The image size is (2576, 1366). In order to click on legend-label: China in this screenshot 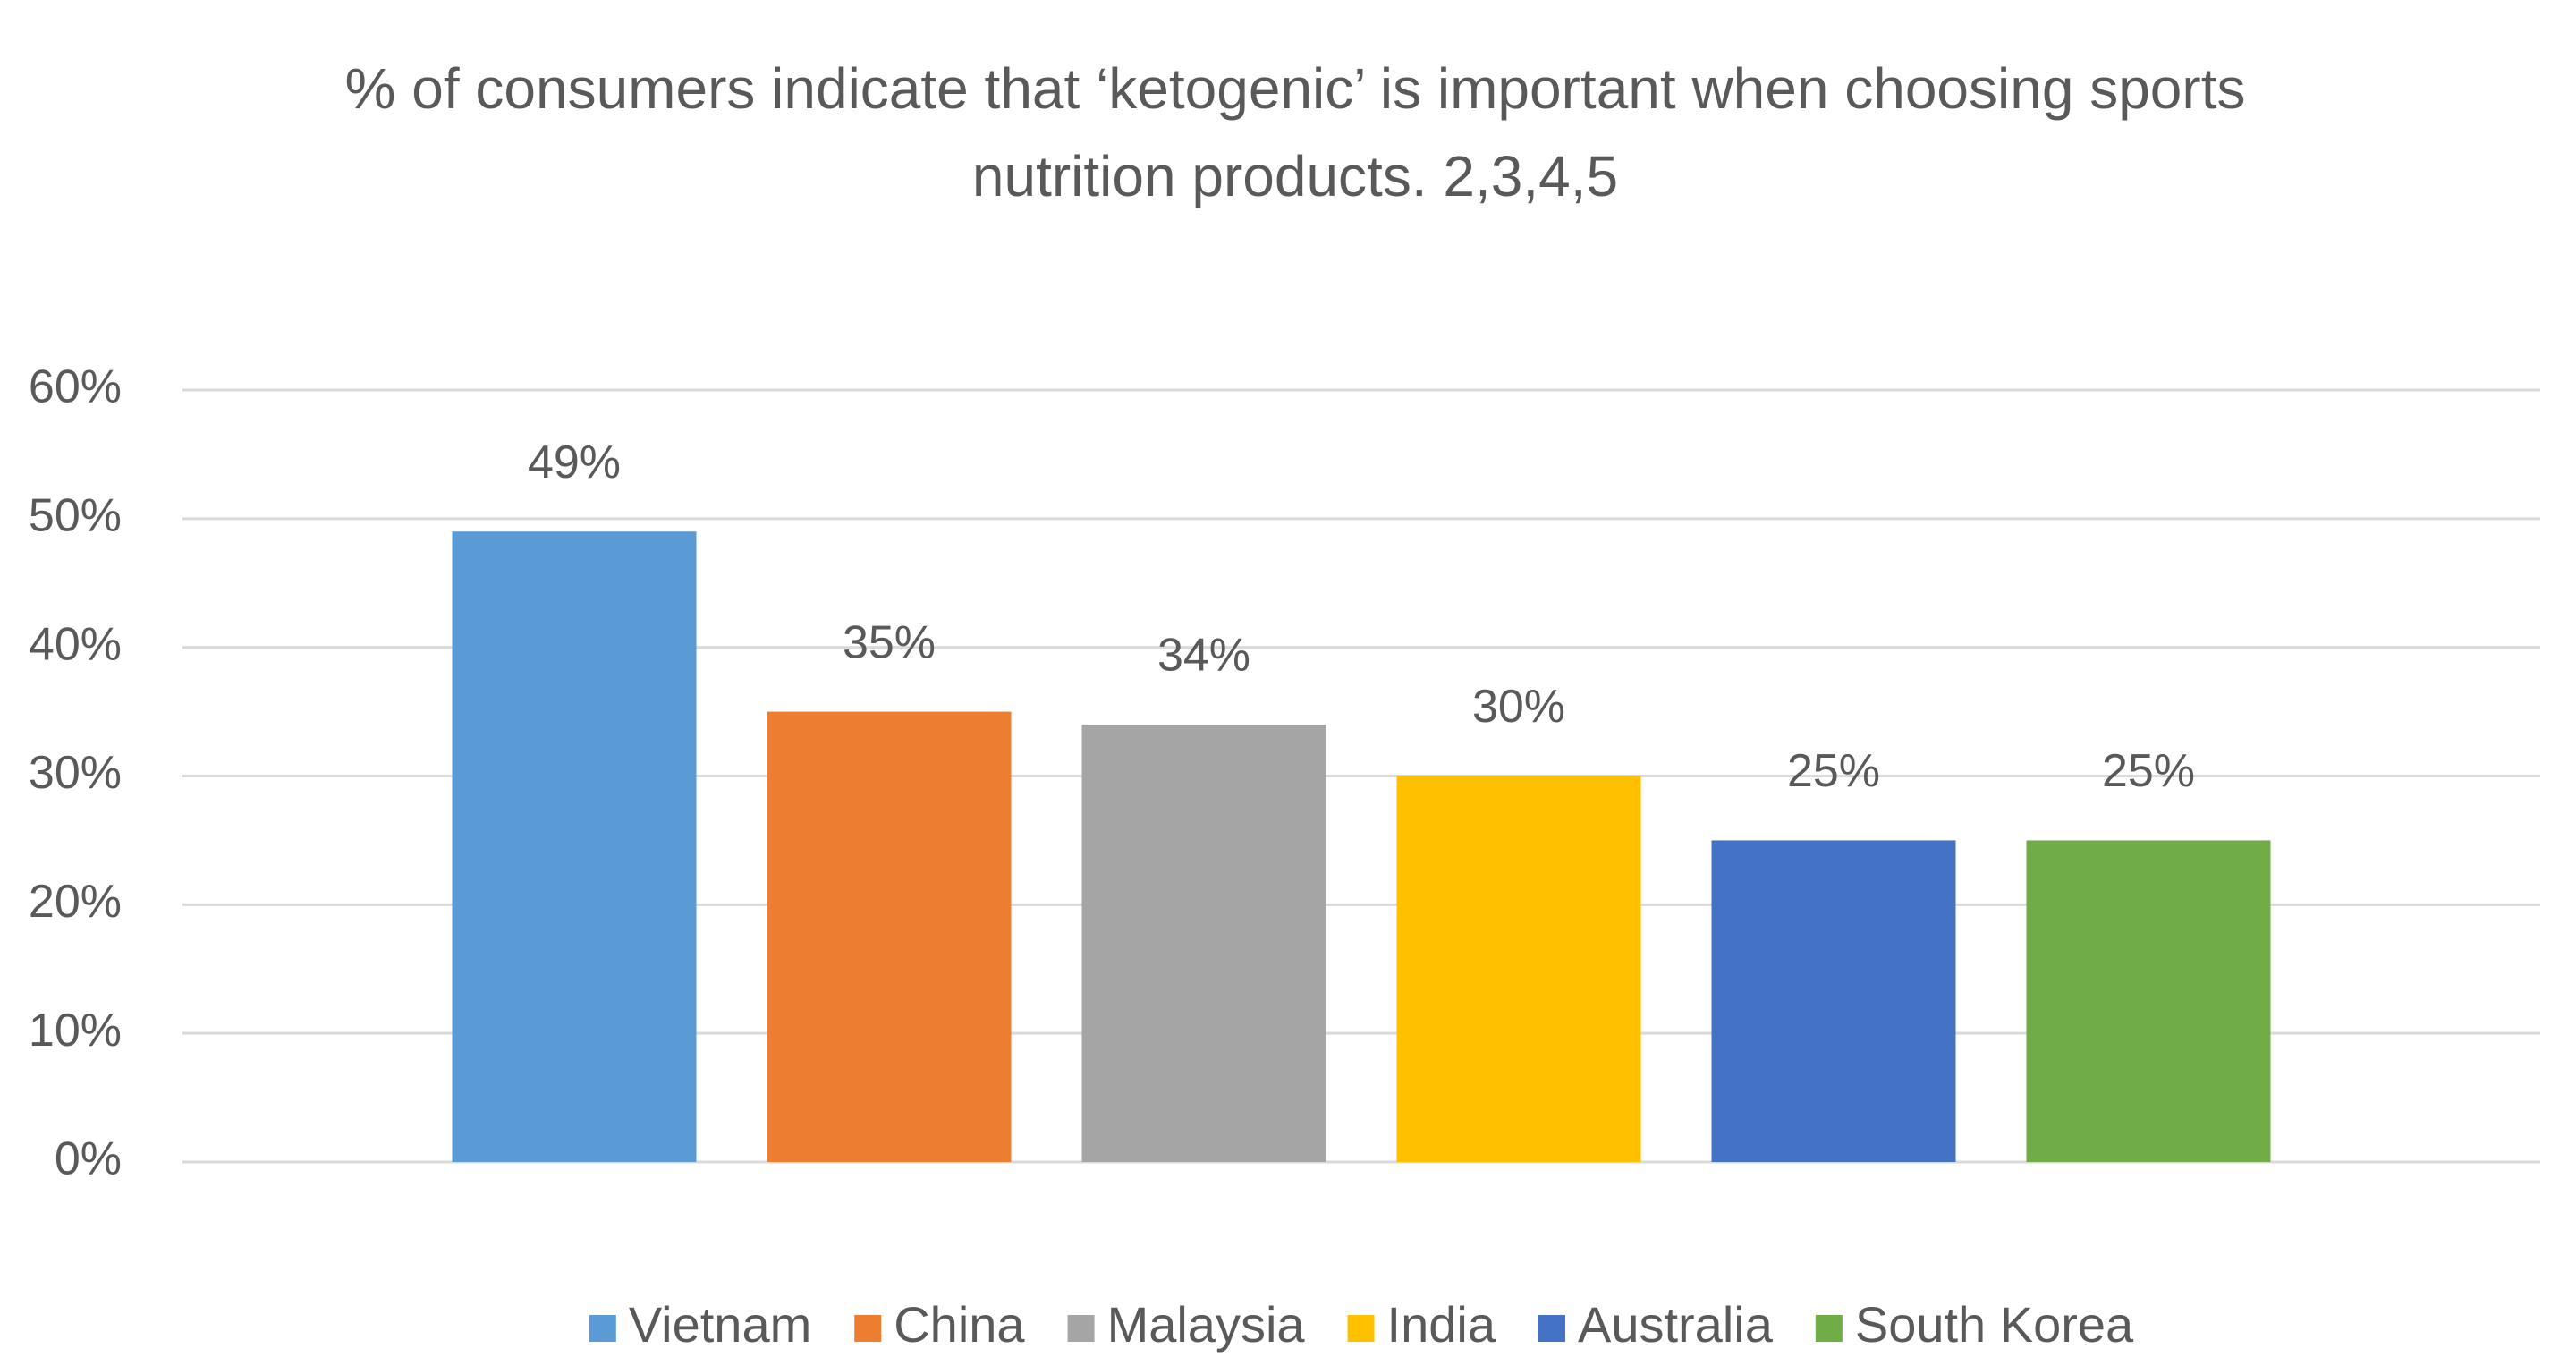, I will do `click(959, 1324)`.